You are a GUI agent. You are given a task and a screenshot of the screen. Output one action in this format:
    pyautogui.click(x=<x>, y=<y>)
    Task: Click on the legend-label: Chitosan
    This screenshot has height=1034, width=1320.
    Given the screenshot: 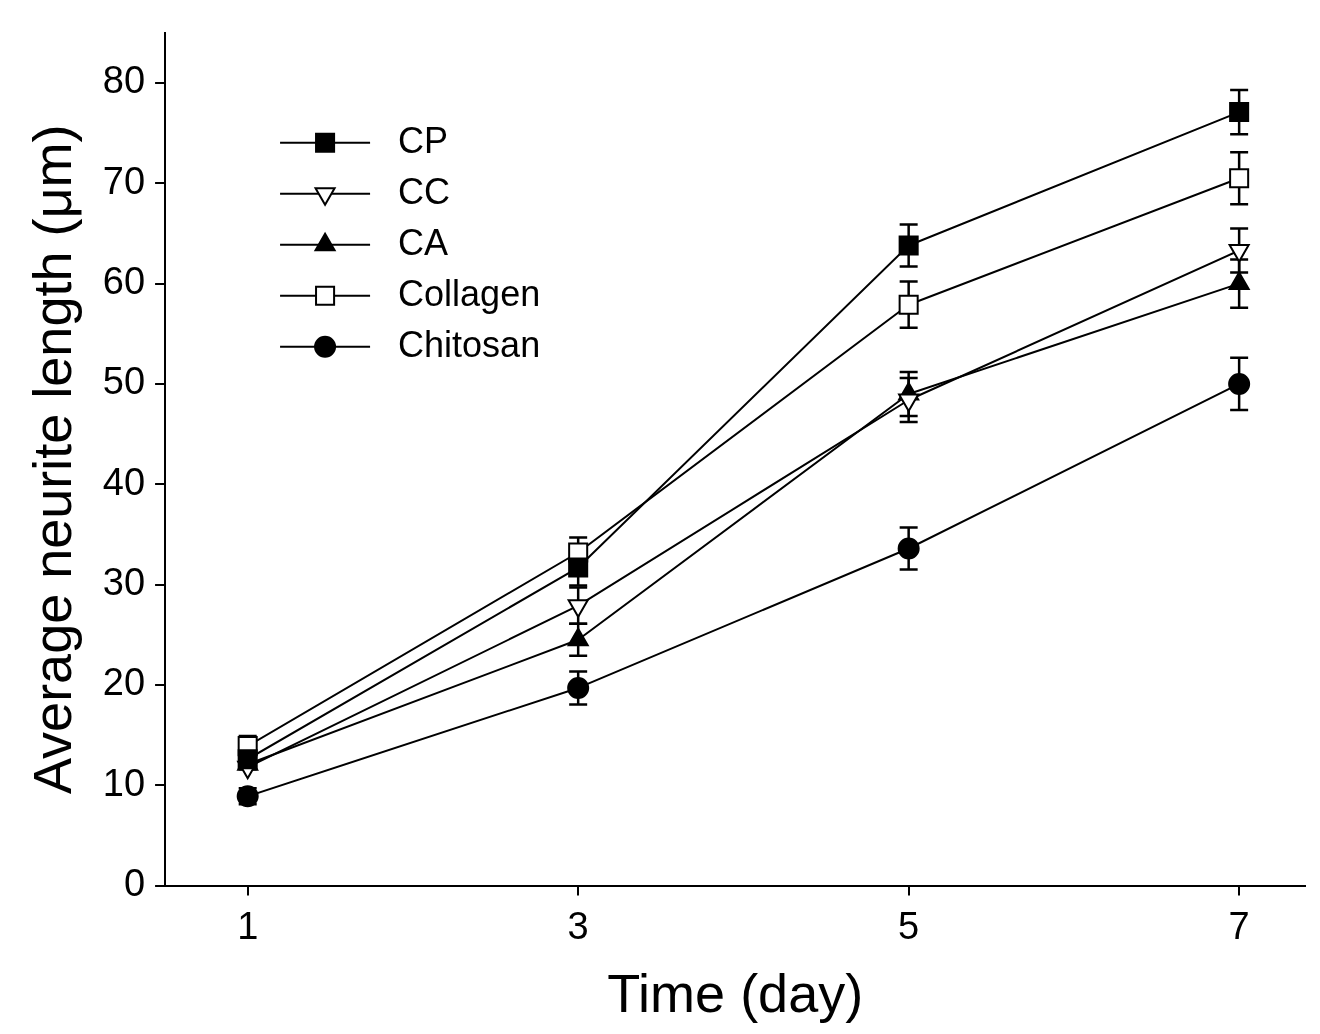 What is the action you would take?
    pyautogui.click(x=469, y=344)
    